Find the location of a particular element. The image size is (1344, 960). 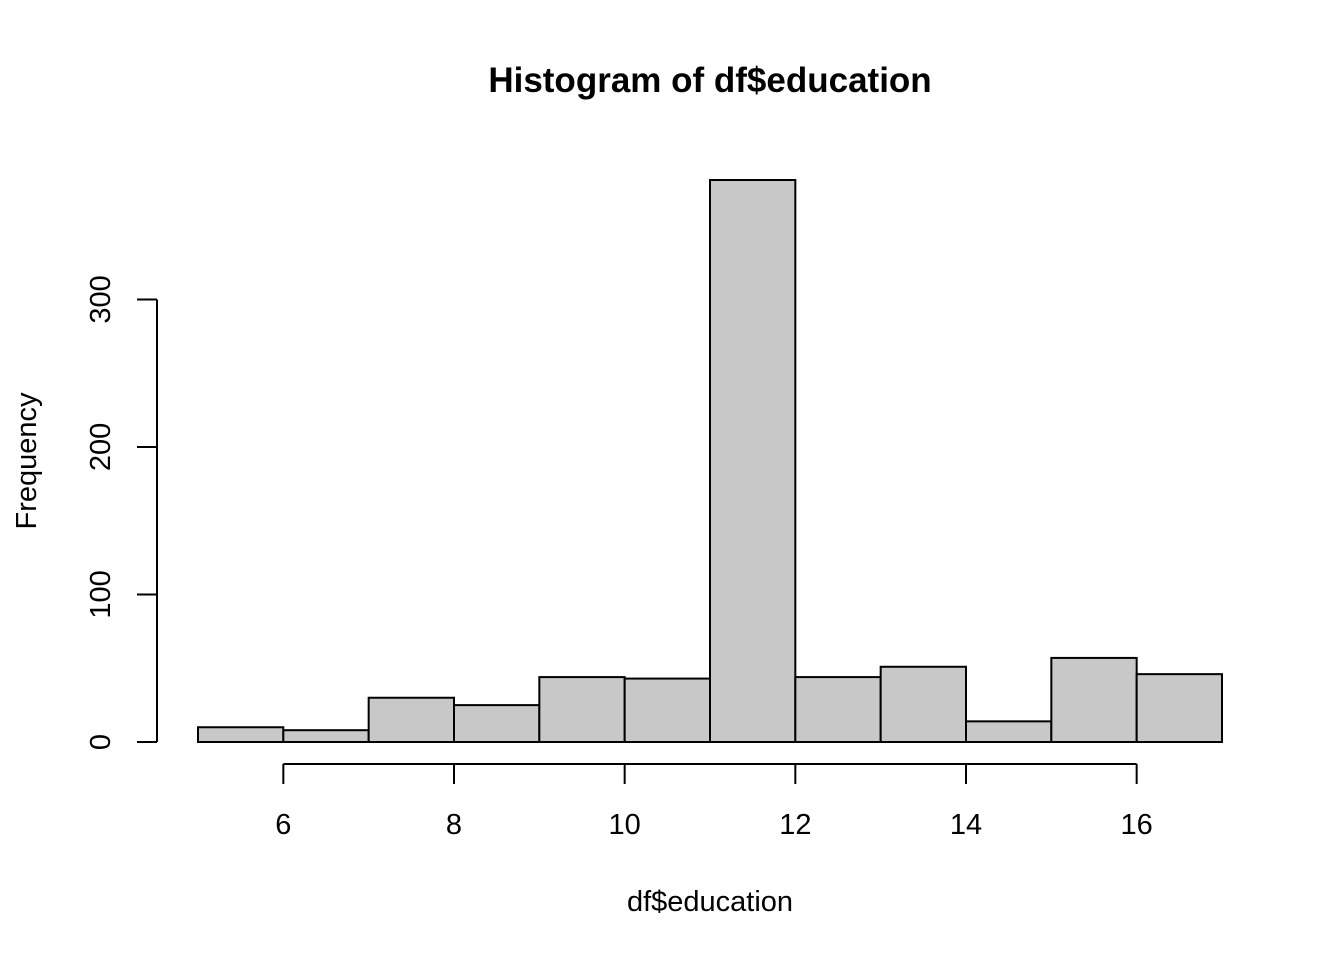

x-axis-label: df$education is located at coordinates (710, 902).